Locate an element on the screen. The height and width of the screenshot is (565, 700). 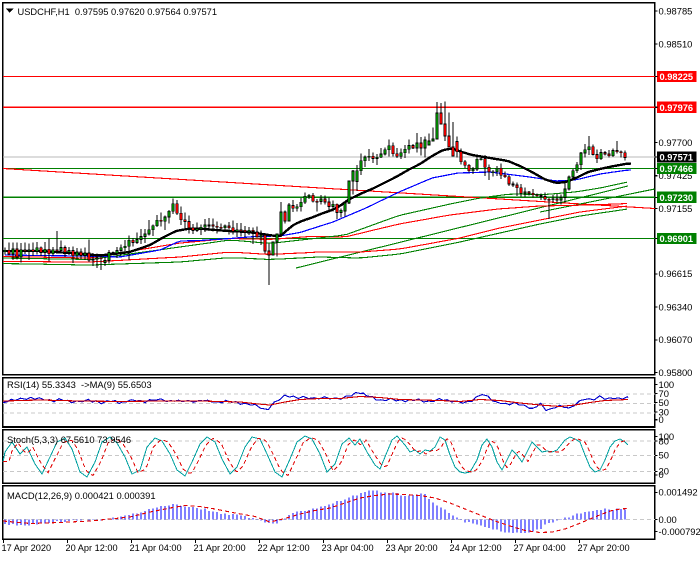
svg-text: 0.97155 is located at coordinates (676, 208).